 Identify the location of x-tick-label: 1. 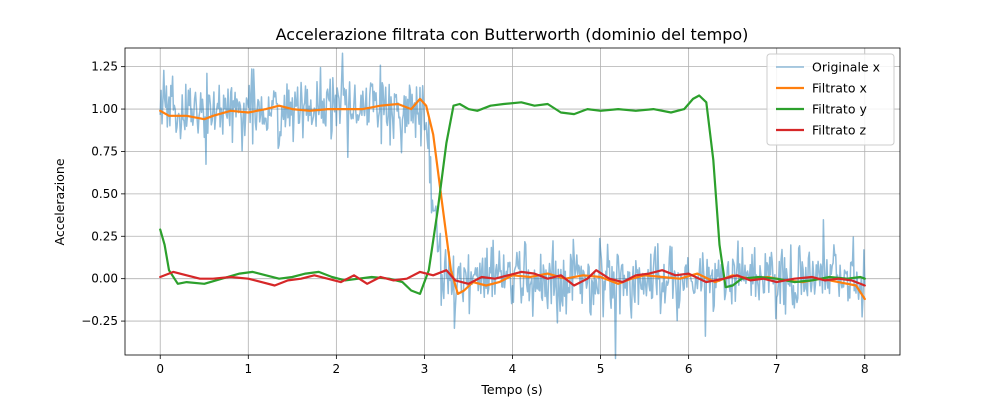
(248, 369).